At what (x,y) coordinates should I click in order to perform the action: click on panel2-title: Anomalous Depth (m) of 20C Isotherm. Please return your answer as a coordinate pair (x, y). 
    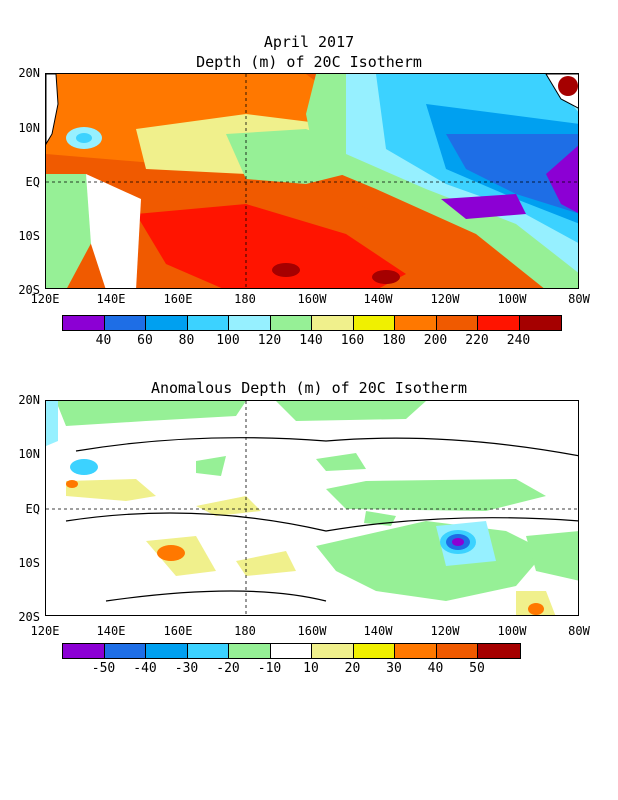
    Looking at the image, I should click on (309, 388).